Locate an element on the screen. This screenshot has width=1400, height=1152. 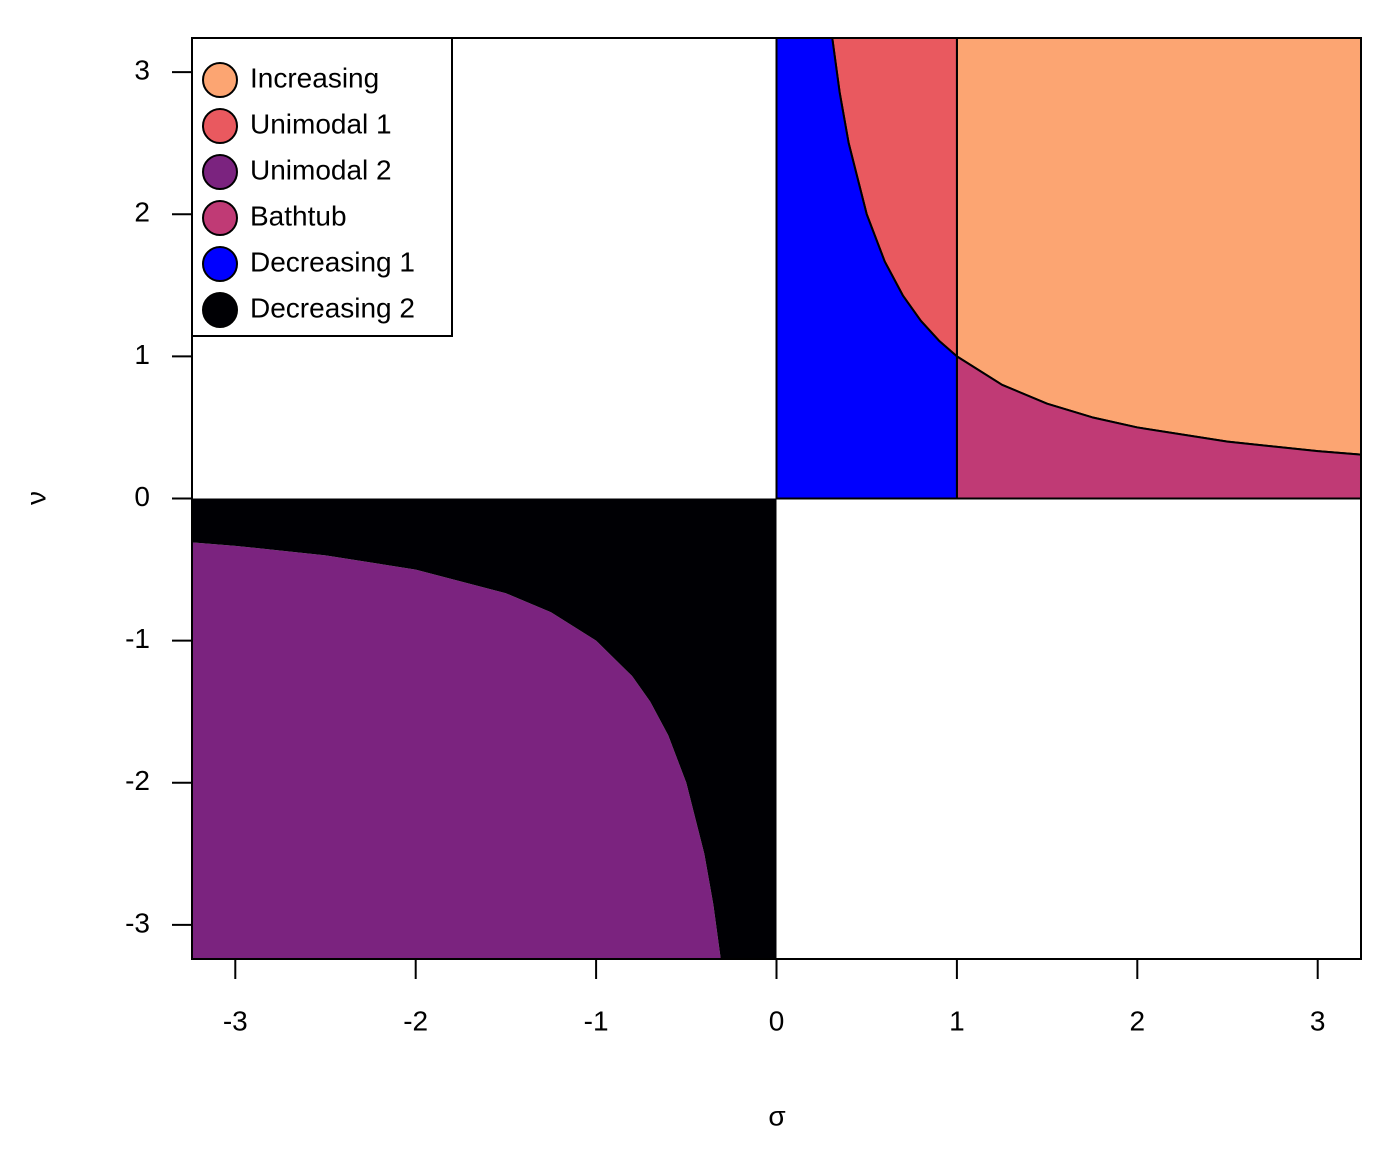
y-tick-label: 1 is located at coordinates (142, 354).